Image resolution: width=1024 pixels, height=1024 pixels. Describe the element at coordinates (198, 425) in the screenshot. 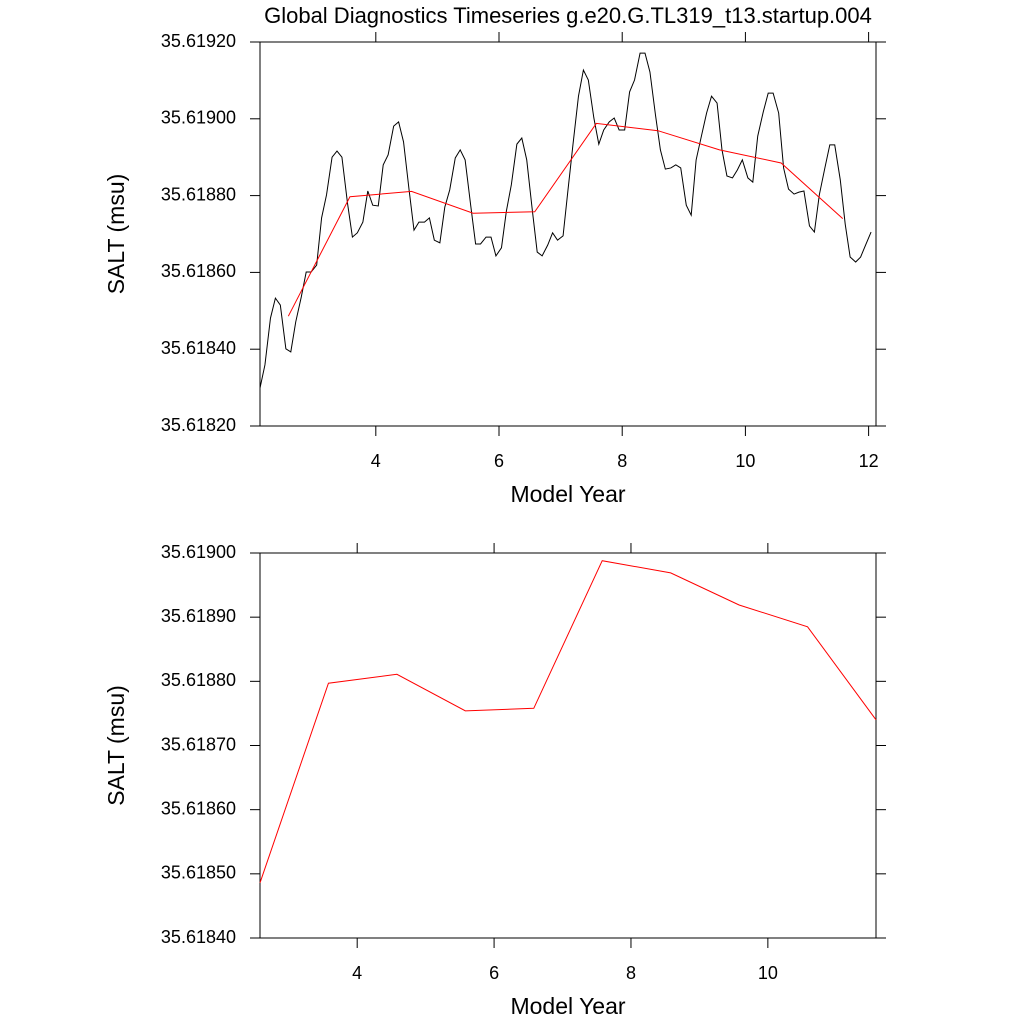

I see `y-tick-label: 35.61820` at that location.